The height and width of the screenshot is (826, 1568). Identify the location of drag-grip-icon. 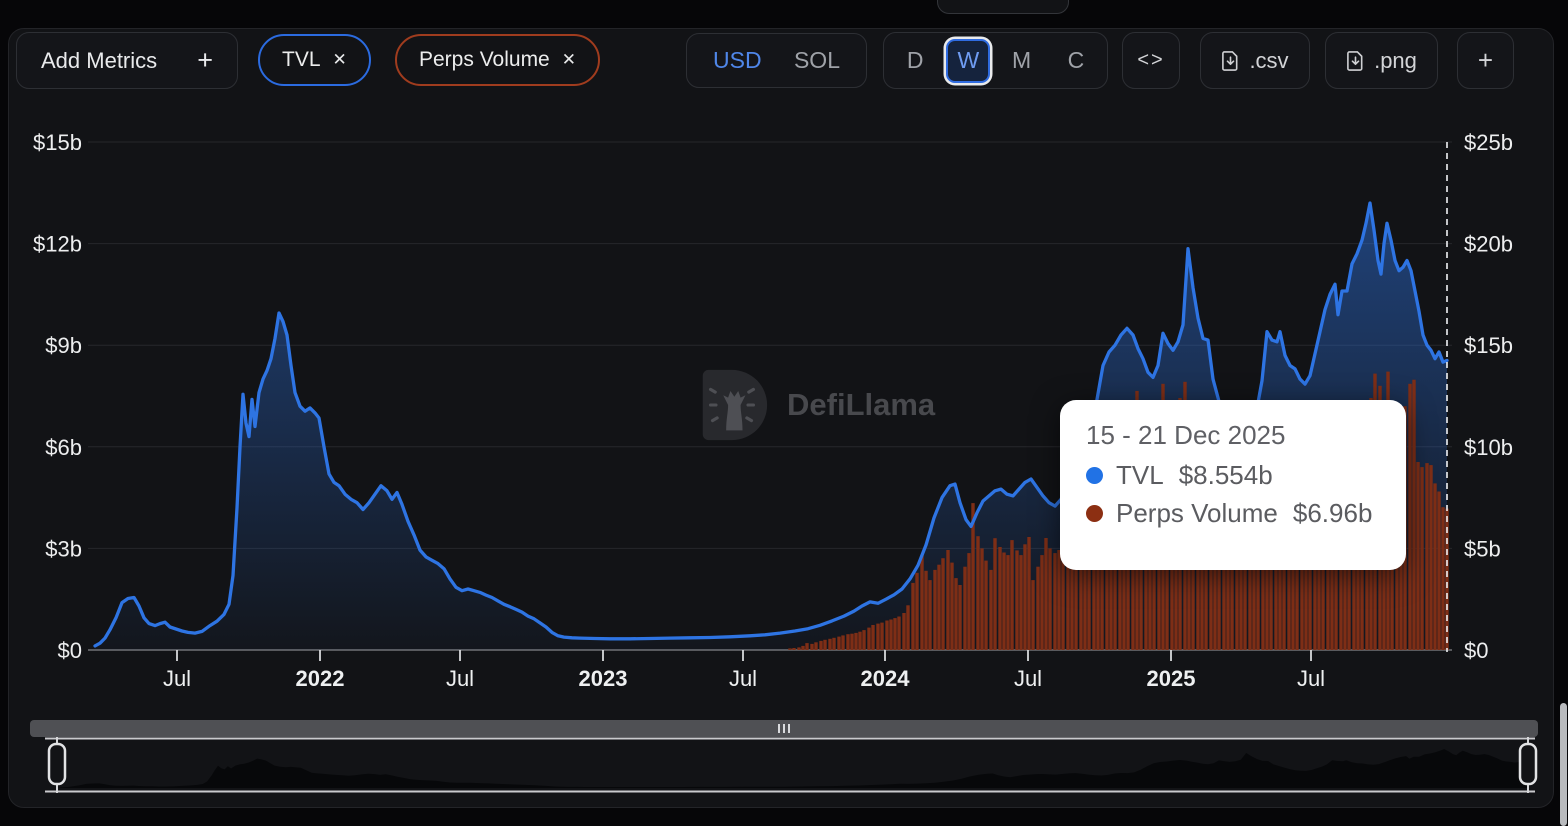
(784, 728).